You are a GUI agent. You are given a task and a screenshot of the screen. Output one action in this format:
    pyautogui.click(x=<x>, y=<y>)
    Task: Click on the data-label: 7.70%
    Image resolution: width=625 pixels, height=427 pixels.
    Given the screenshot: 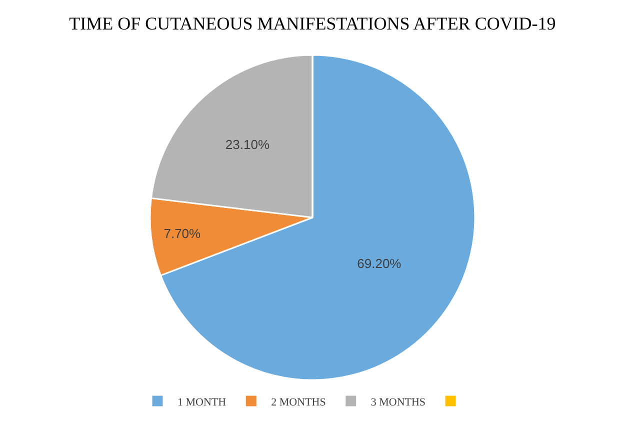 What is the action you would take?
    pyautogui.click(x=183, y=234)
    